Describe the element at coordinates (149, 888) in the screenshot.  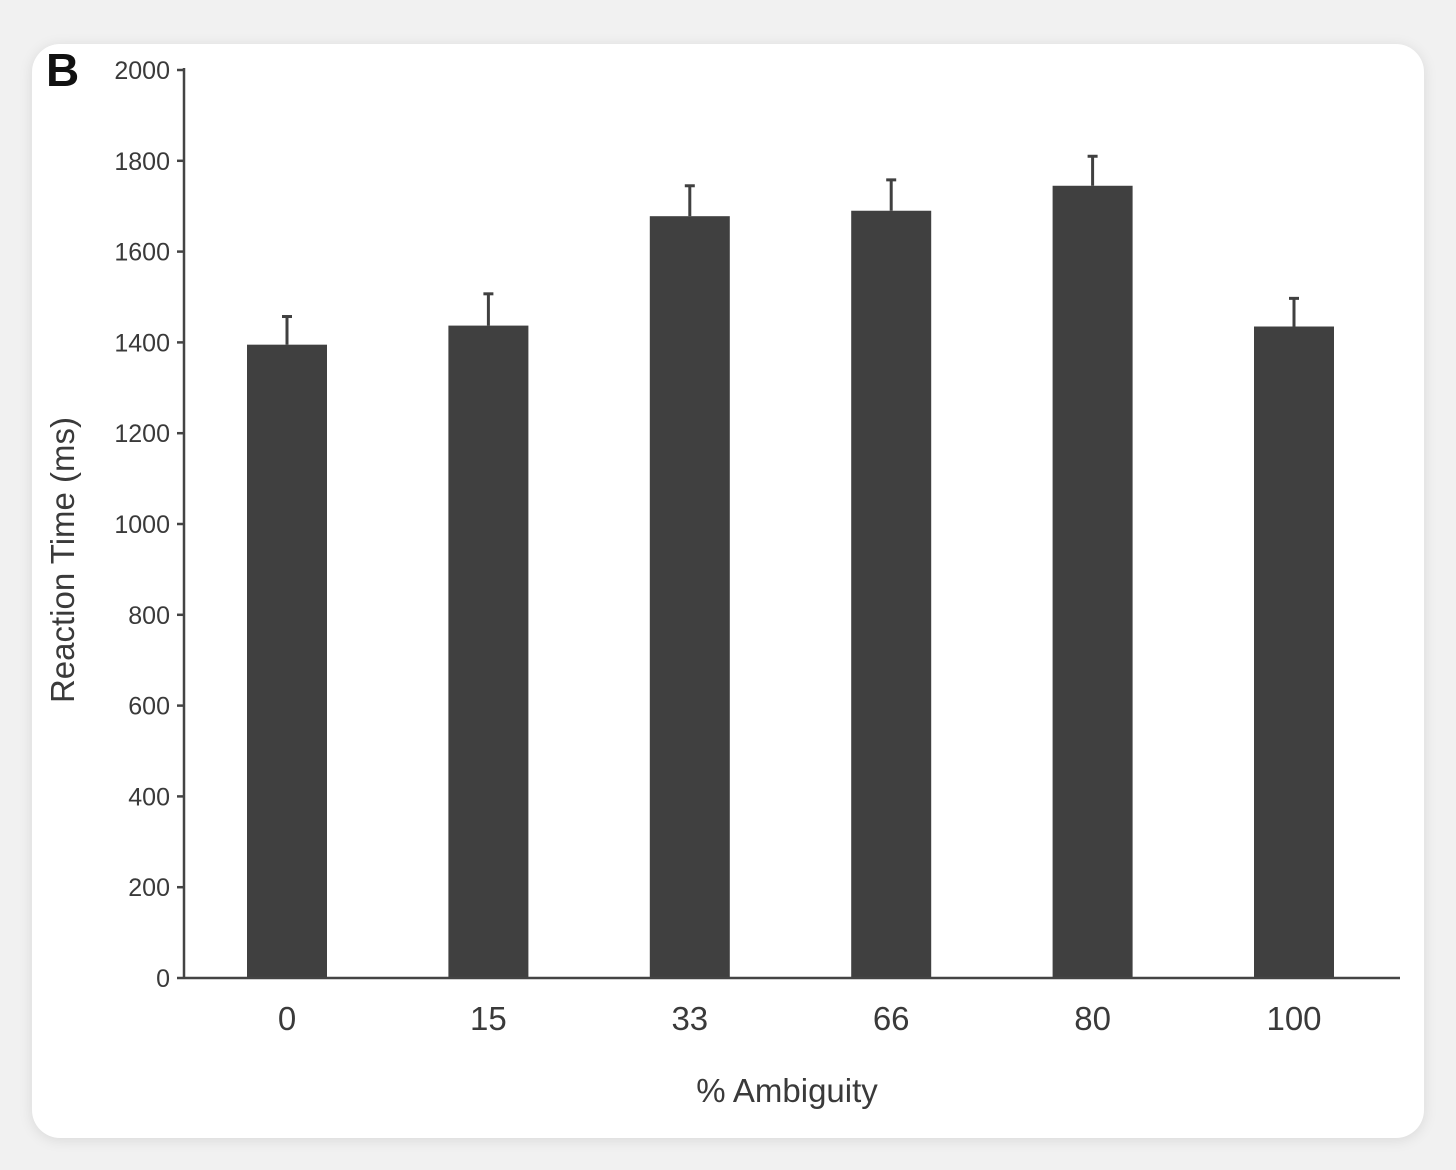
I see `y-tick-label: 200` at that location.